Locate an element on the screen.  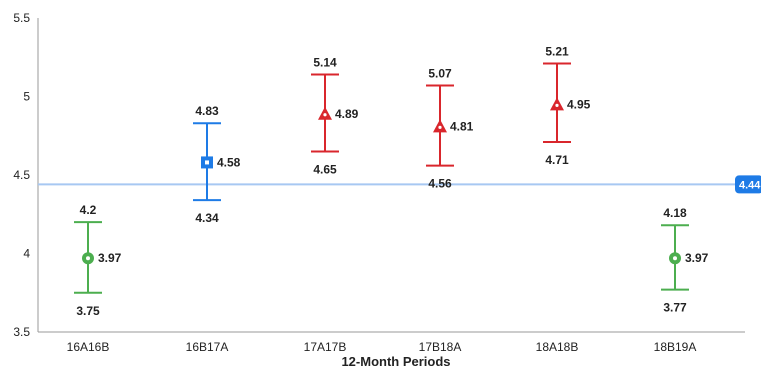
value-label: 4.58 is located at coordinates (229, 162).